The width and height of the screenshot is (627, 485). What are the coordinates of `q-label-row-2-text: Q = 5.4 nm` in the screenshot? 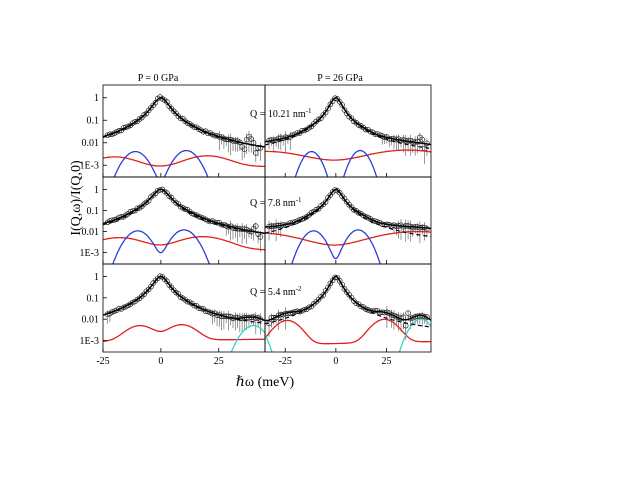 It's located at (273, 292).